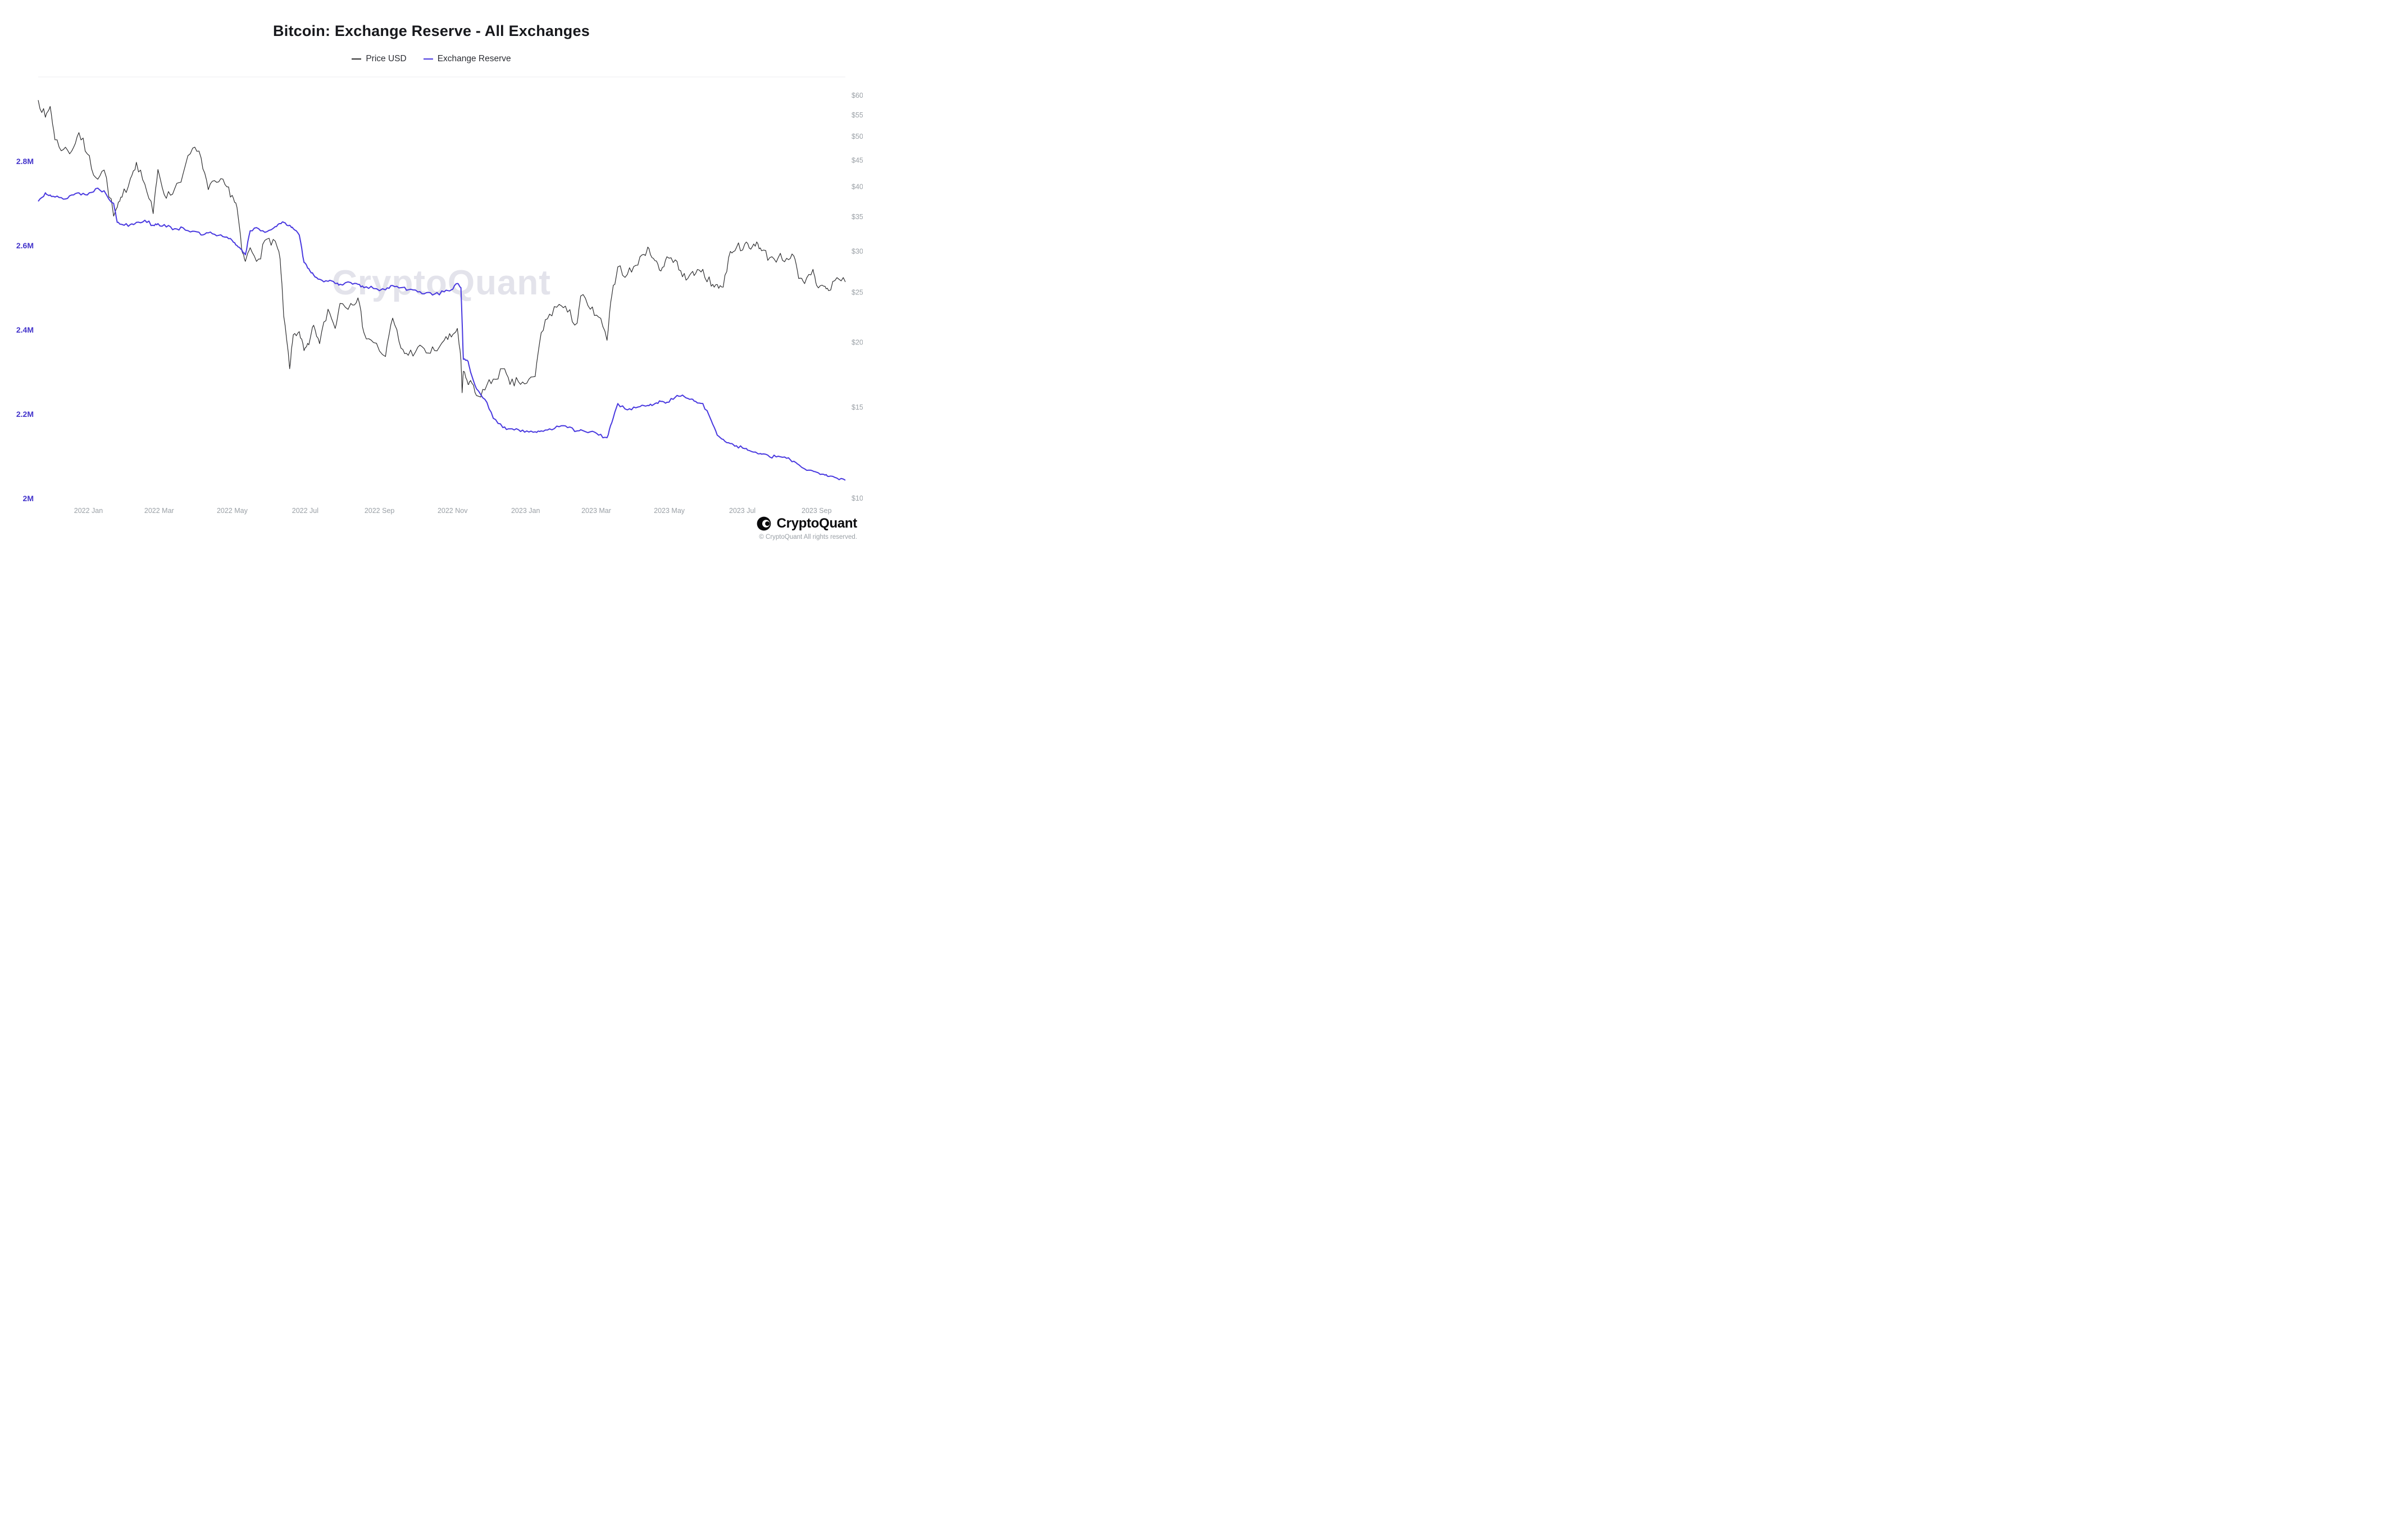 The image size is (2408, 1517). I want to click on right-axis-tick: $15K, so click(857, 407).